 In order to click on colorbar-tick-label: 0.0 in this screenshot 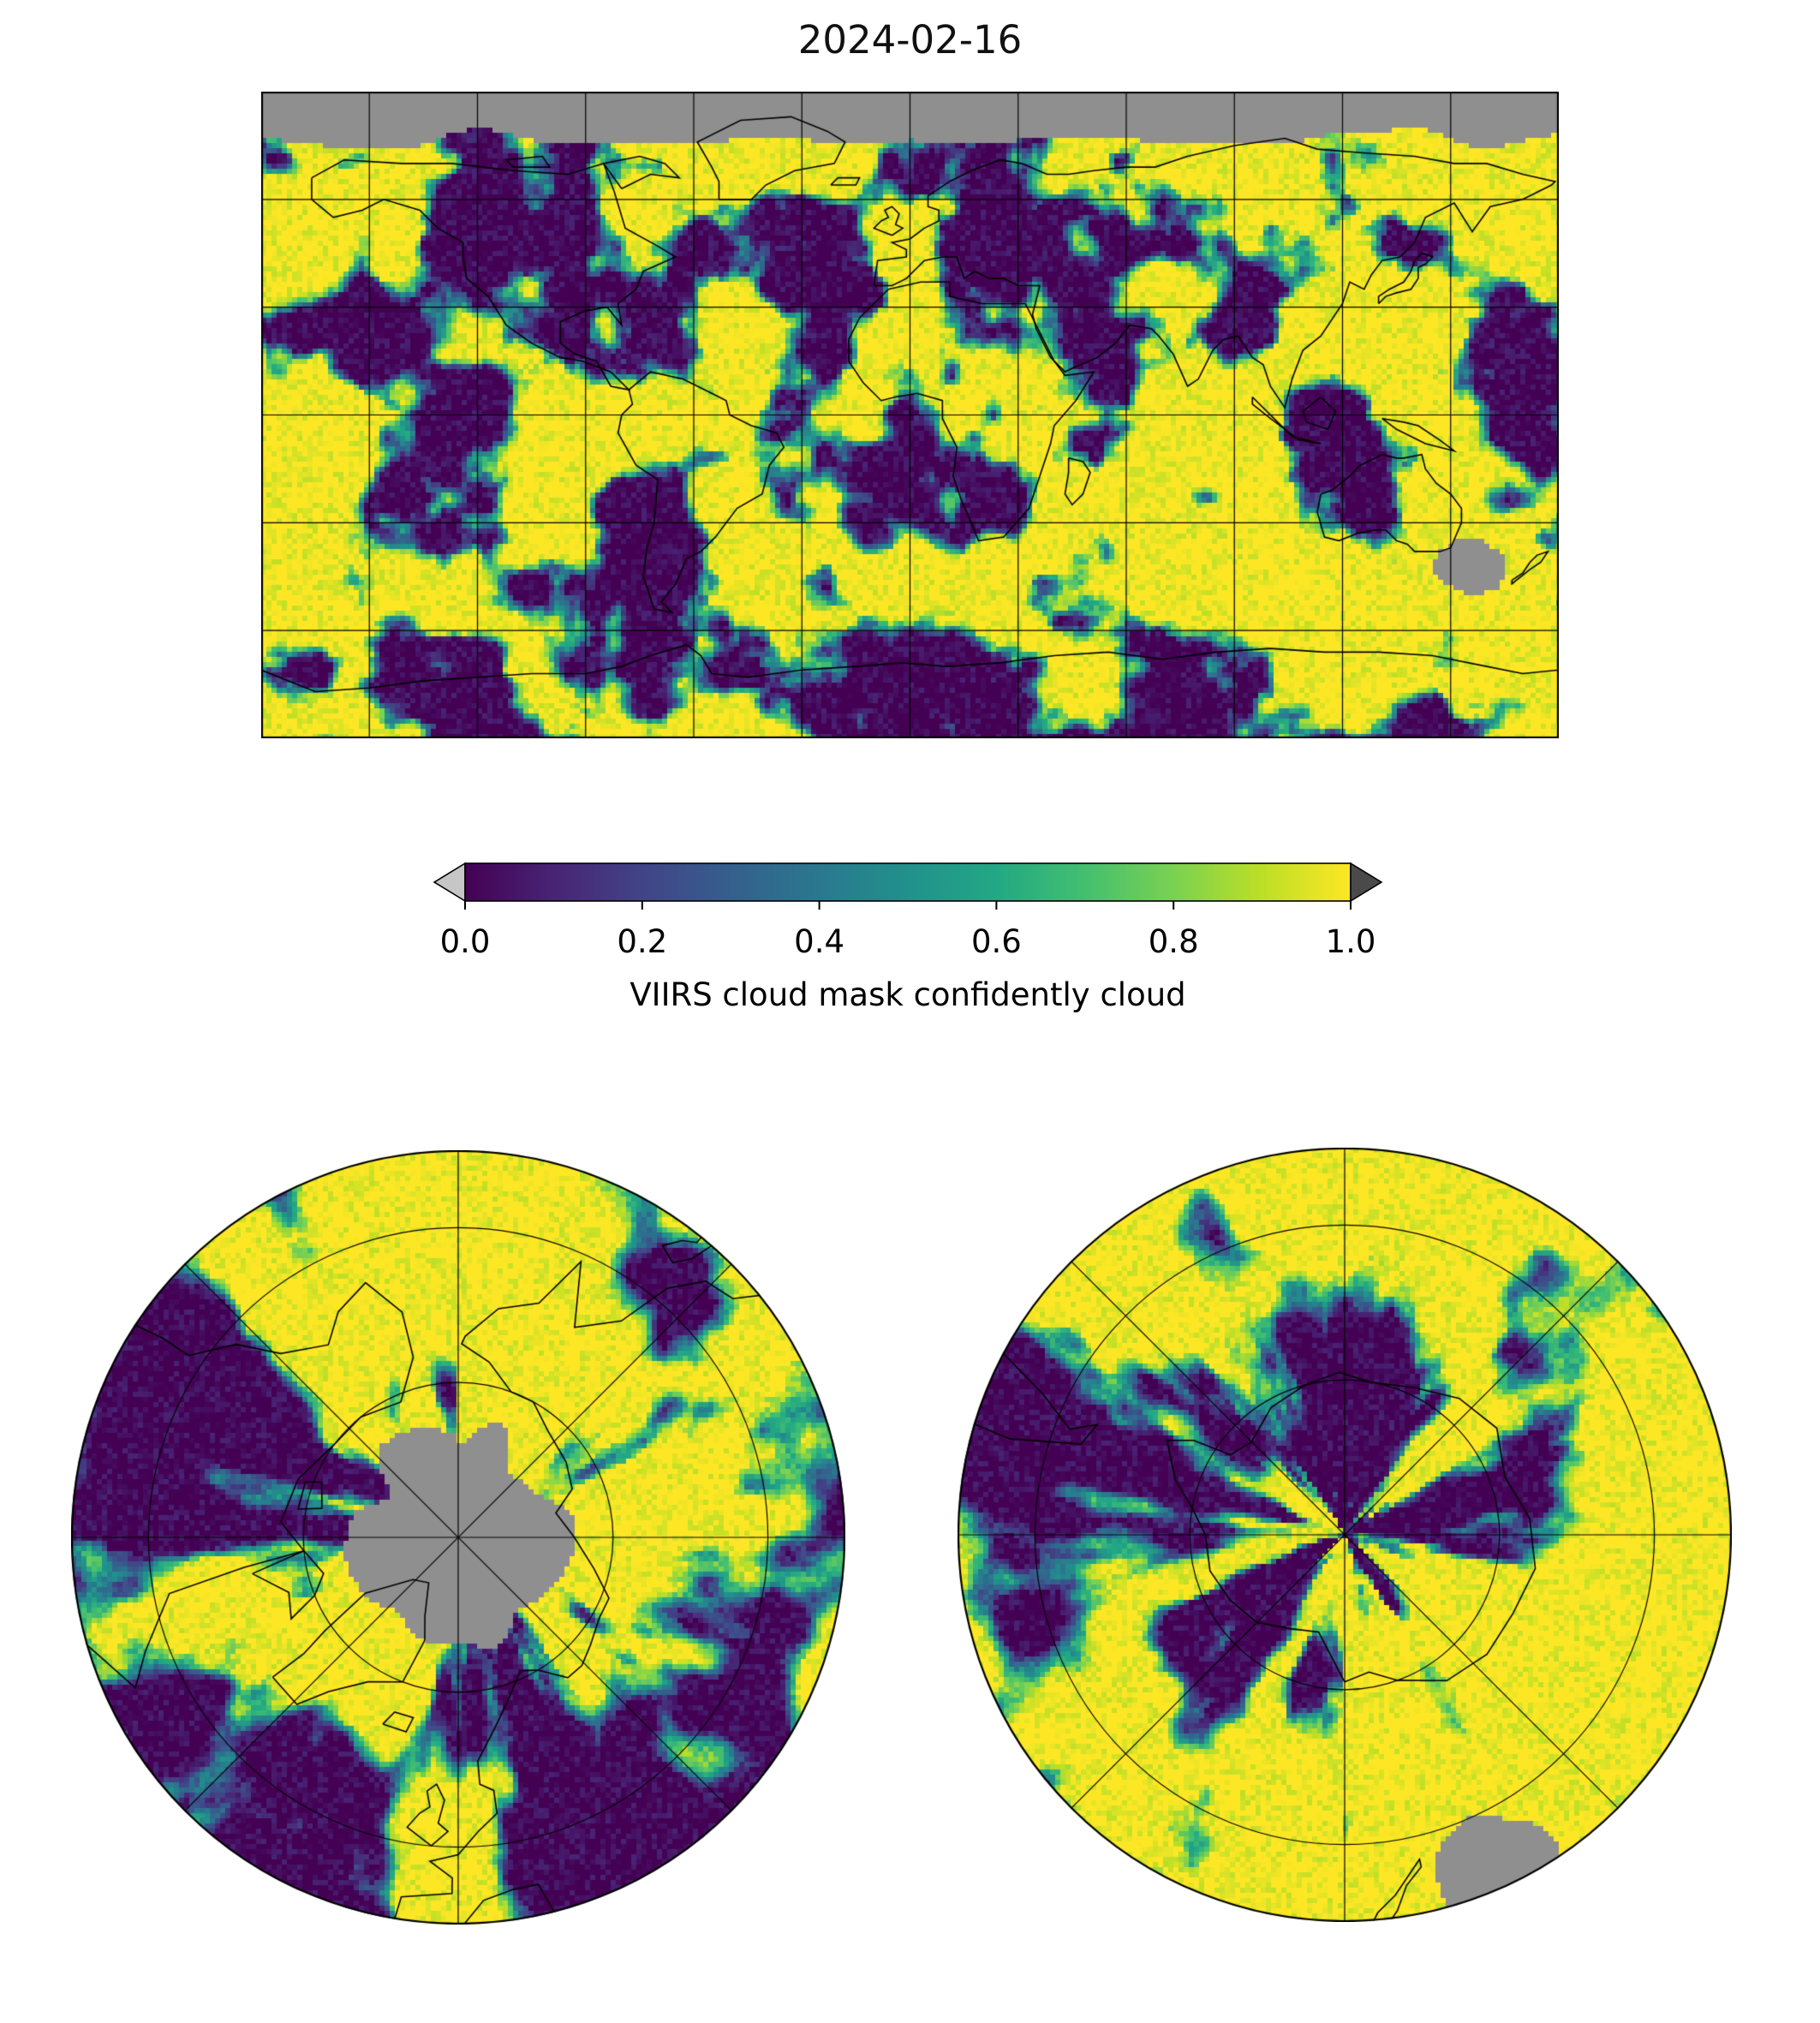, I will do `click(465, 941)`.